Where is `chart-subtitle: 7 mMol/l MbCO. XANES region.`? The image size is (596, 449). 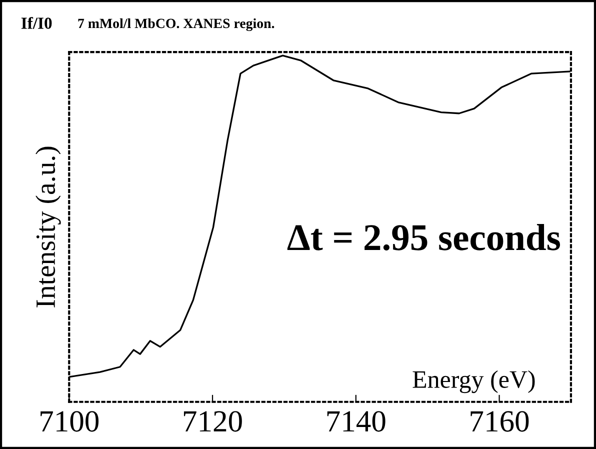 chart-subtitle: 7 mMol/l MbCO. XANES region. is located at coordinates (176, 25).